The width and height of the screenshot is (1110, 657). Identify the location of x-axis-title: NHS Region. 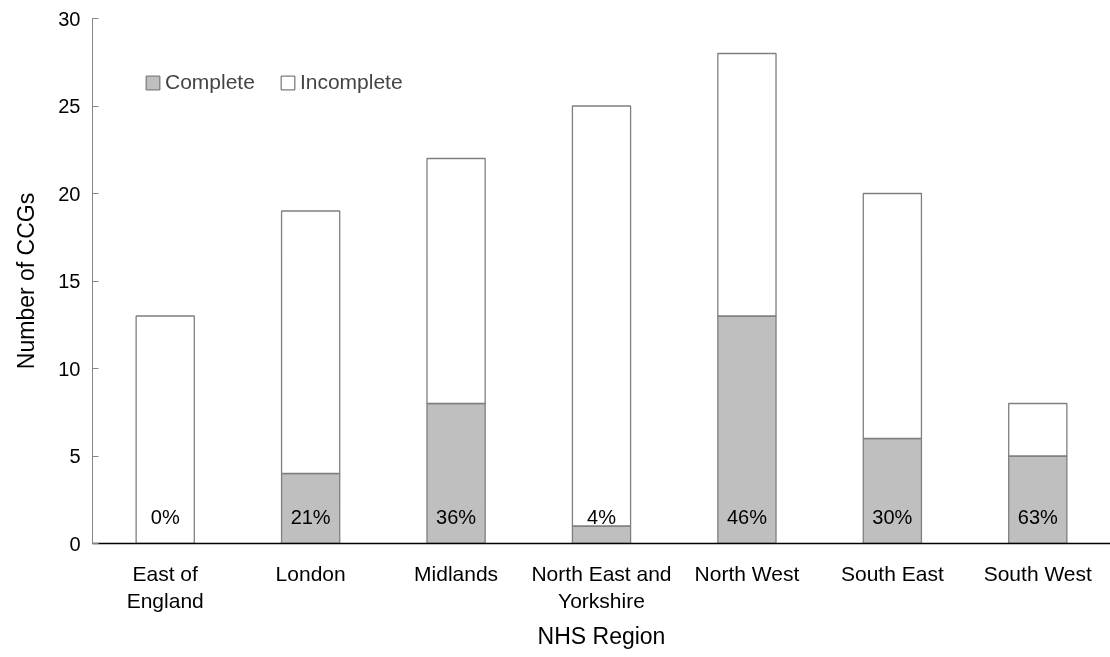
(601, 636).